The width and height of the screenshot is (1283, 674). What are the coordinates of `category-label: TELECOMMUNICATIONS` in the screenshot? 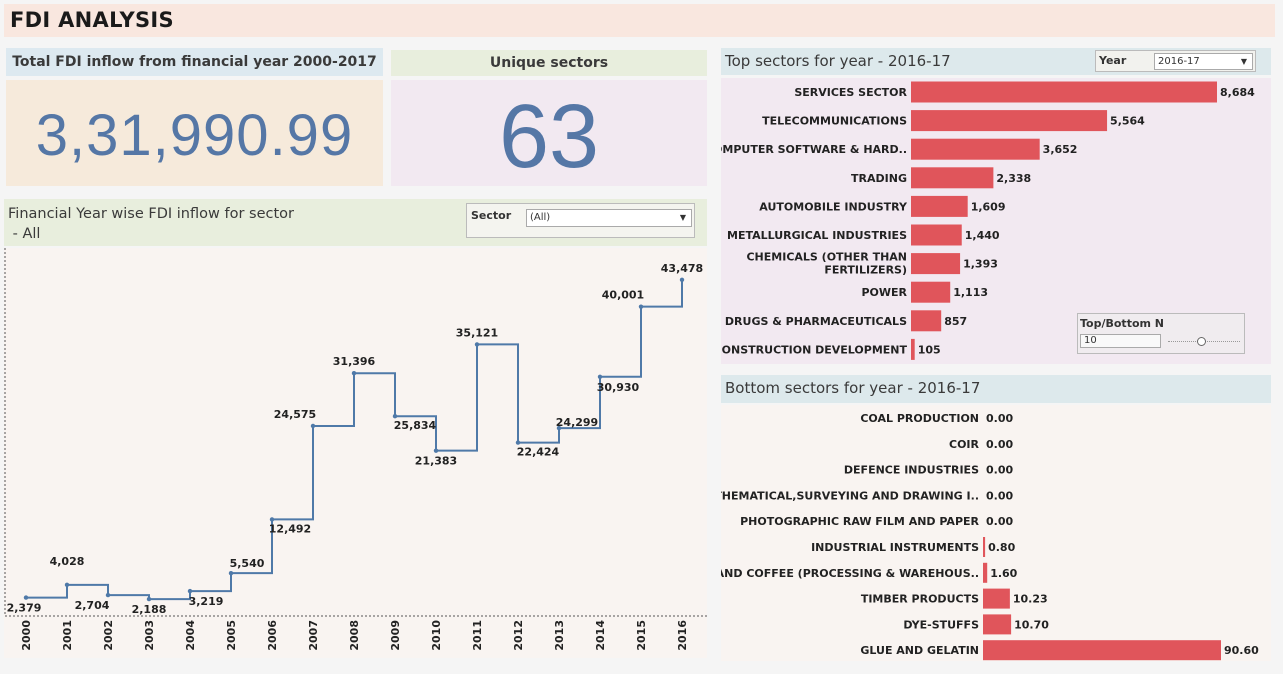 It's located at (834, 121).